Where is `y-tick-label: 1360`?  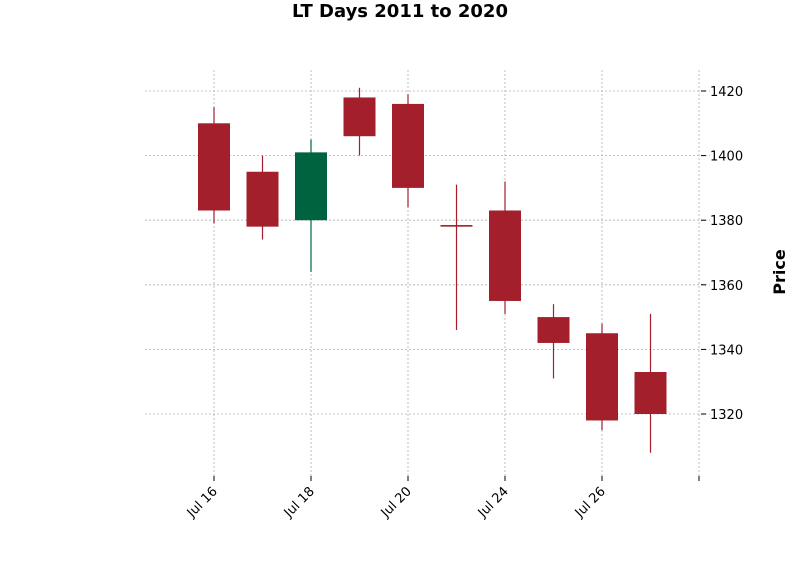
y-tick-label: 1360 is located at coordinates (726, 286).